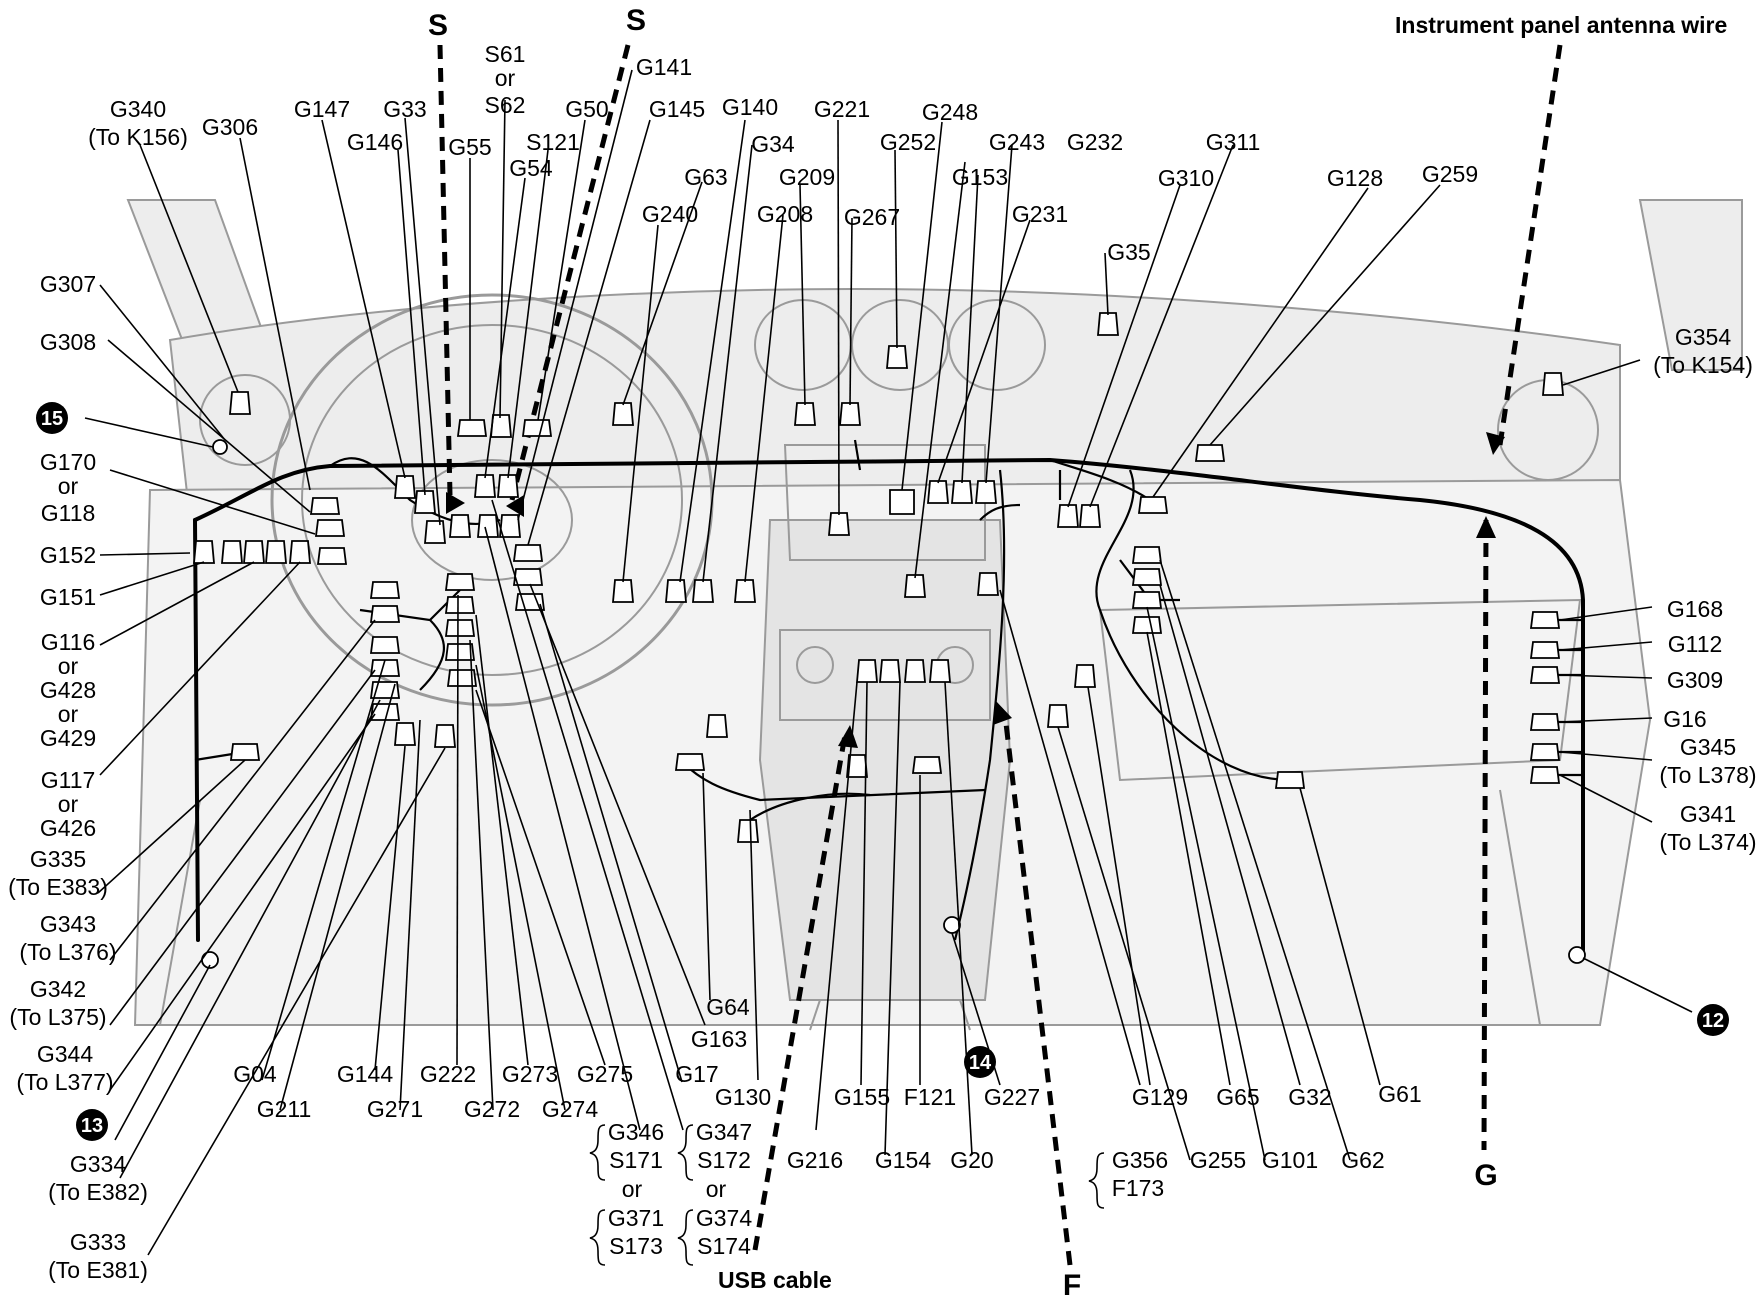 This screenshot has height=1307, width=1764. I want to click on label-g155: G155, so click(862, 1097).